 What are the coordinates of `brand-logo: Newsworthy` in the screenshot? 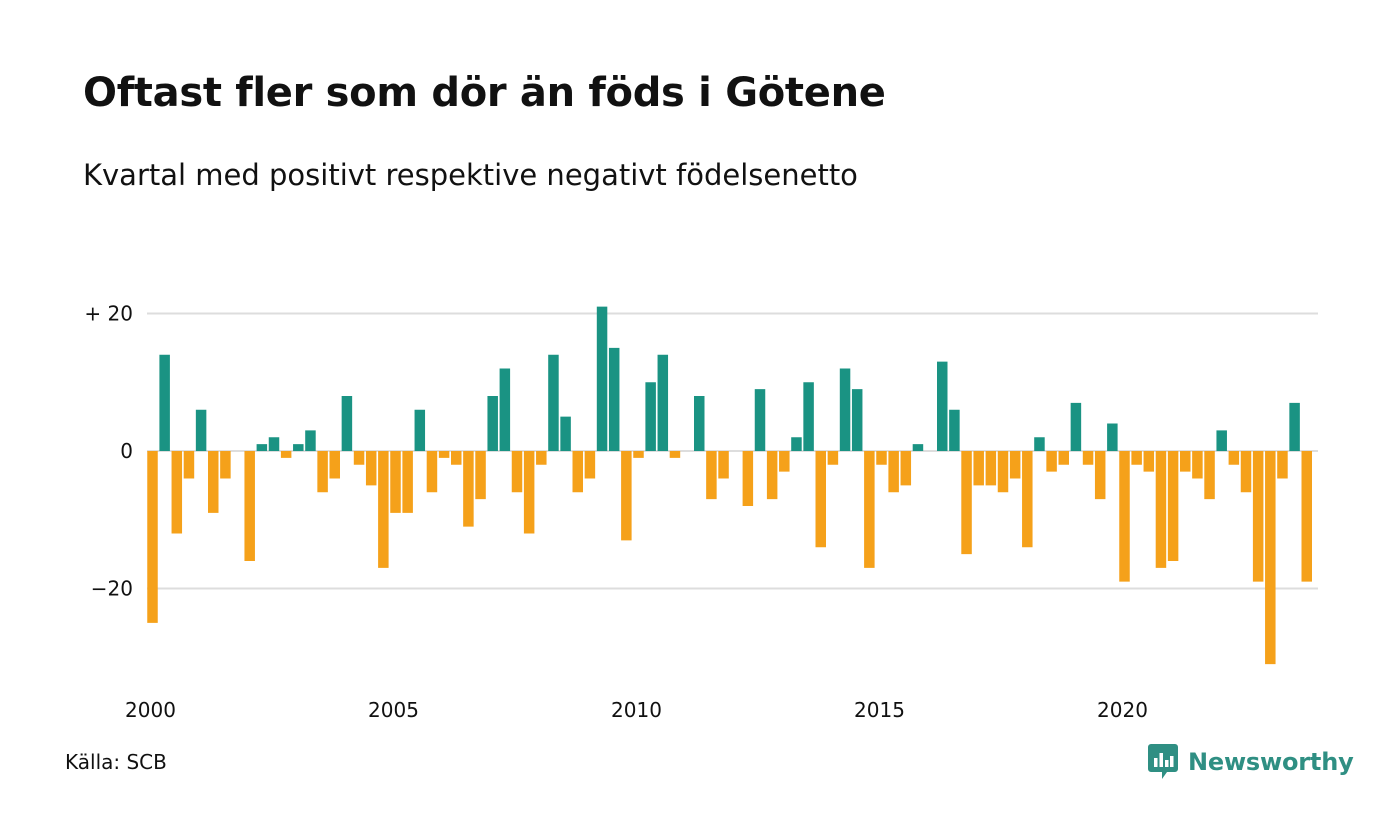 It's located at (1251, 762).